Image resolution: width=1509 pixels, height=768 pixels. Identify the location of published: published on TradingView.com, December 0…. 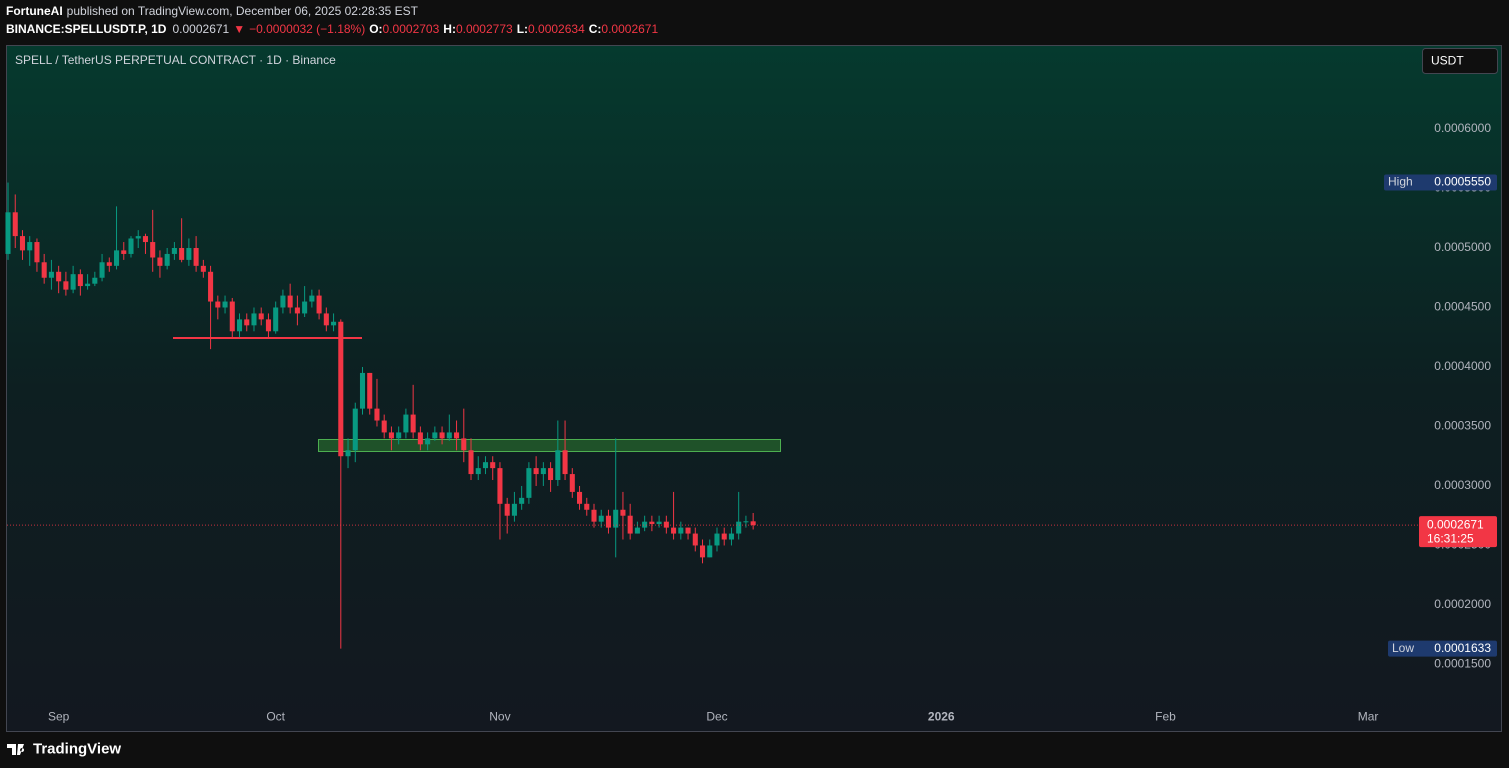
(243, 11).